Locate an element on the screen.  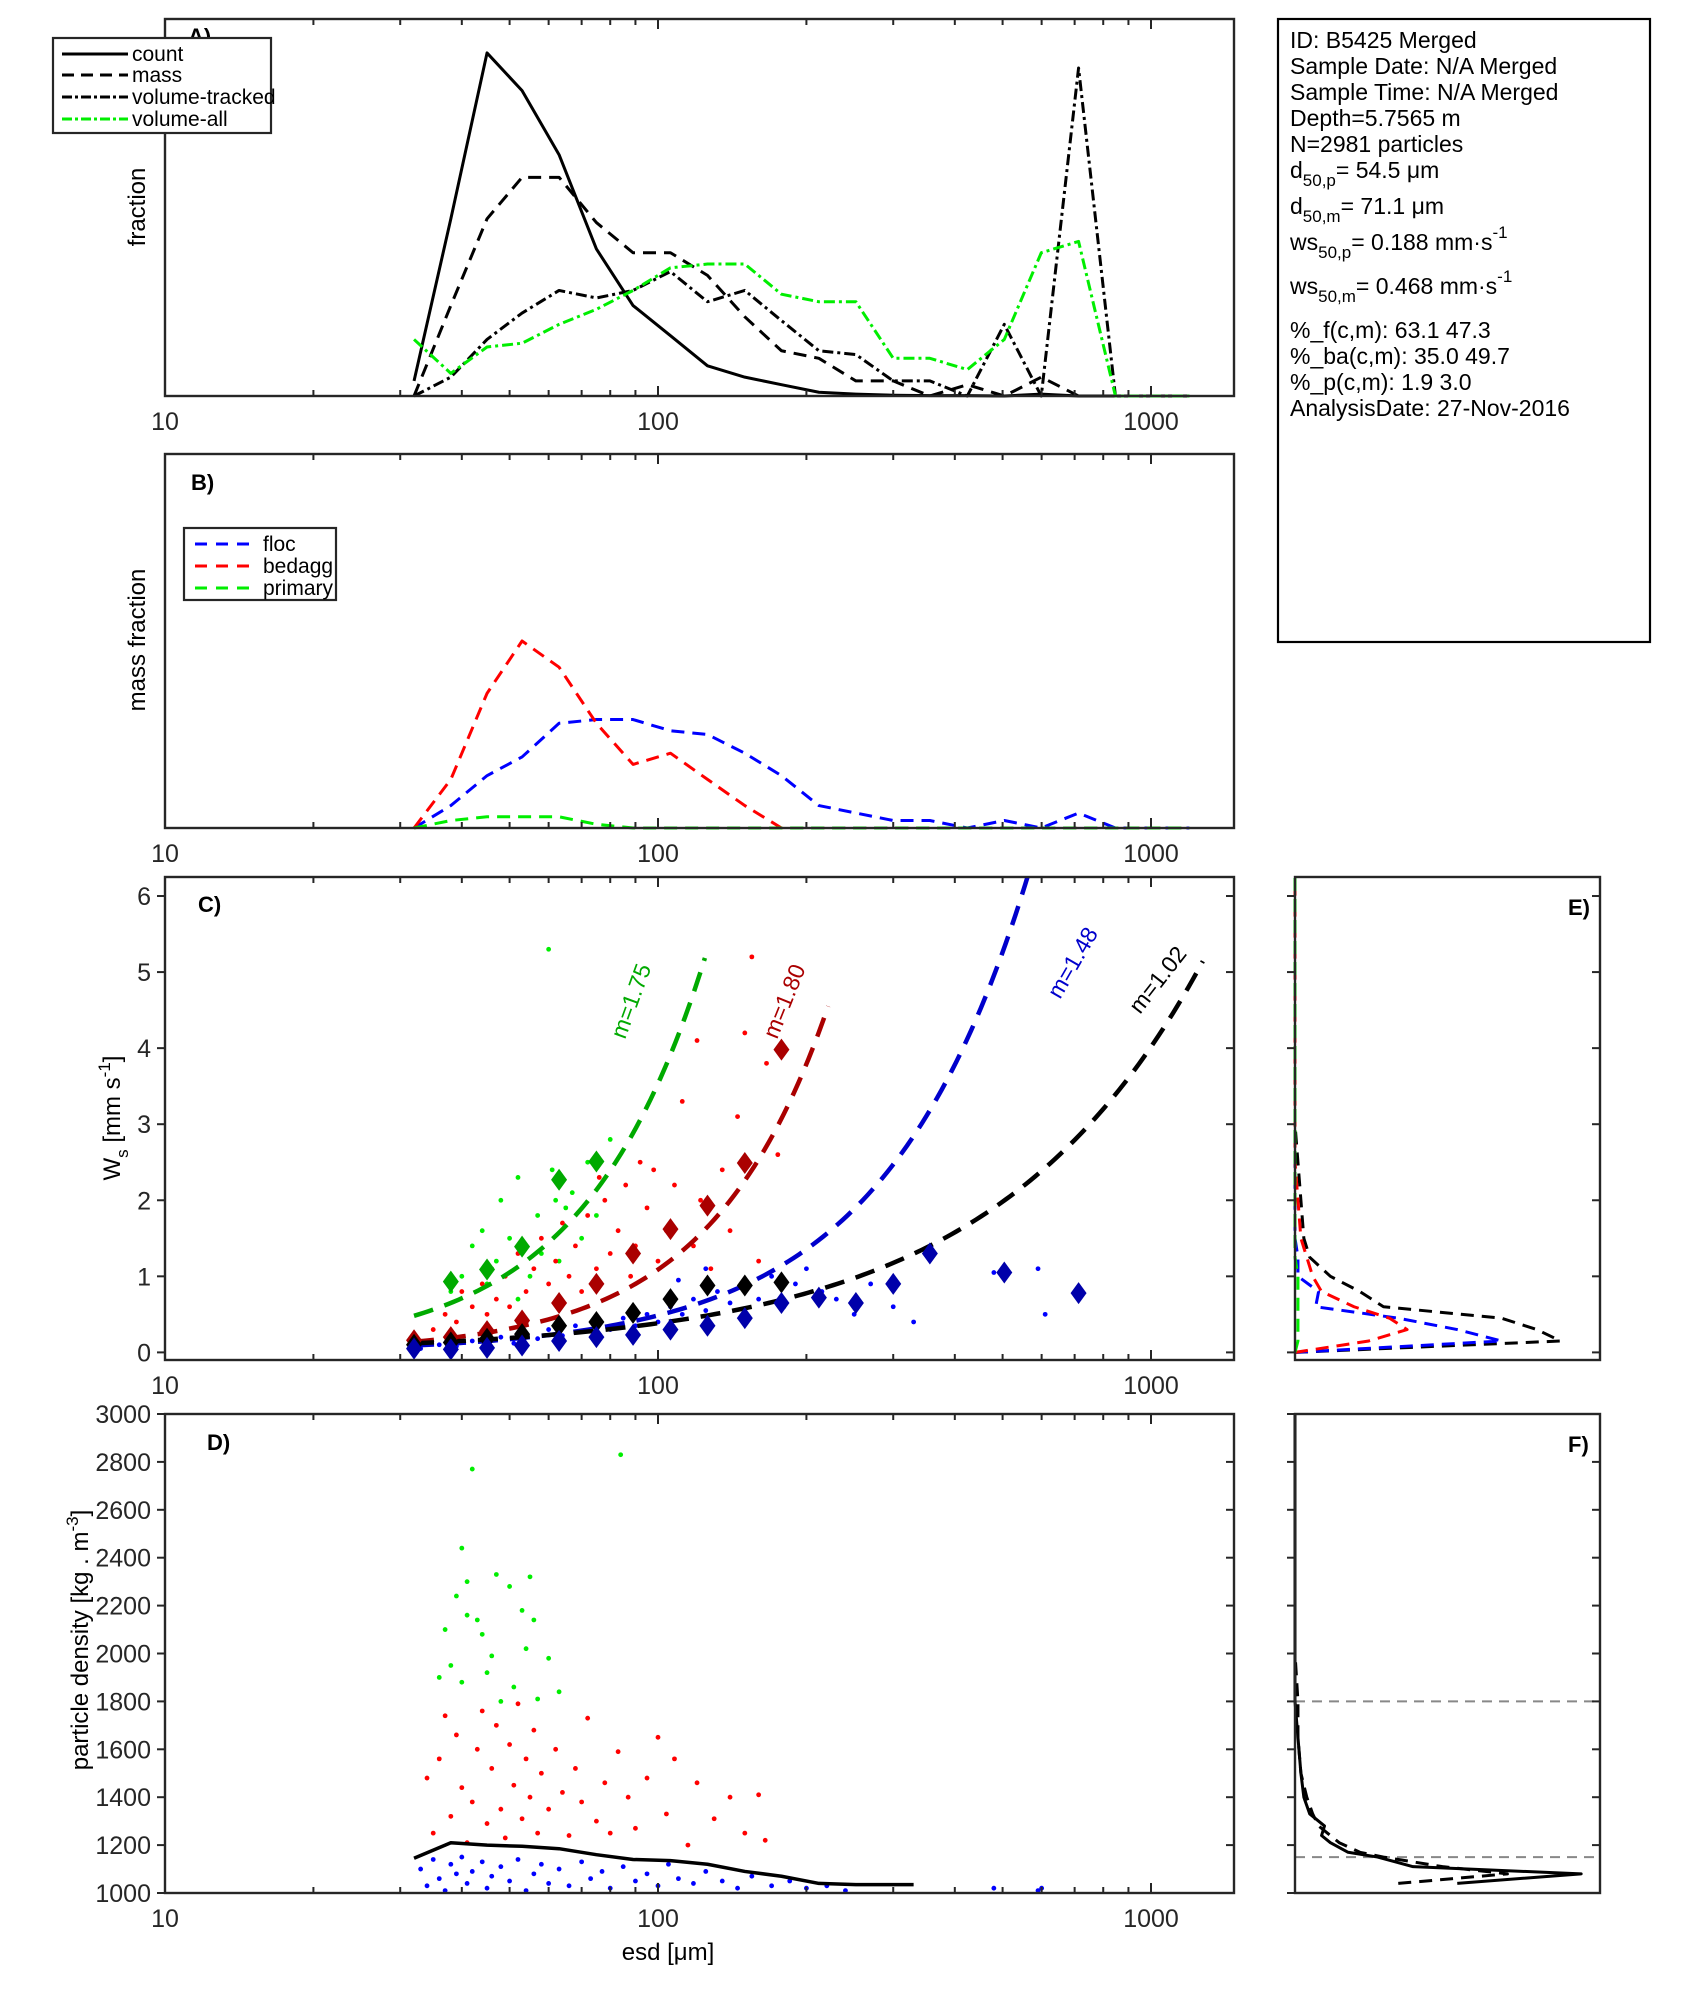
x-tick-label: 10 is located at coordinates (165, 1919).